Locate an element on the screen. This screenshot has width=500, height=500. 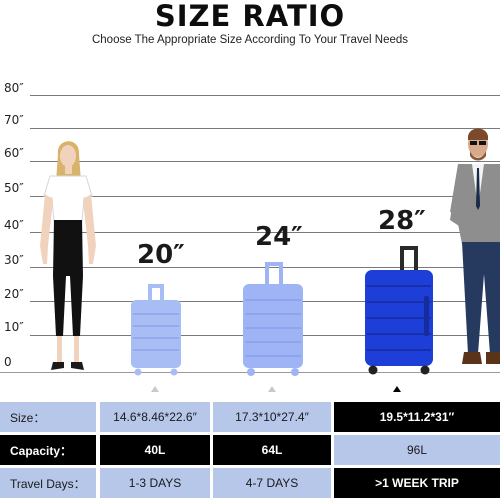
size-value-28: 19.5*11.2*31″ is located at coordinates (417, 417).